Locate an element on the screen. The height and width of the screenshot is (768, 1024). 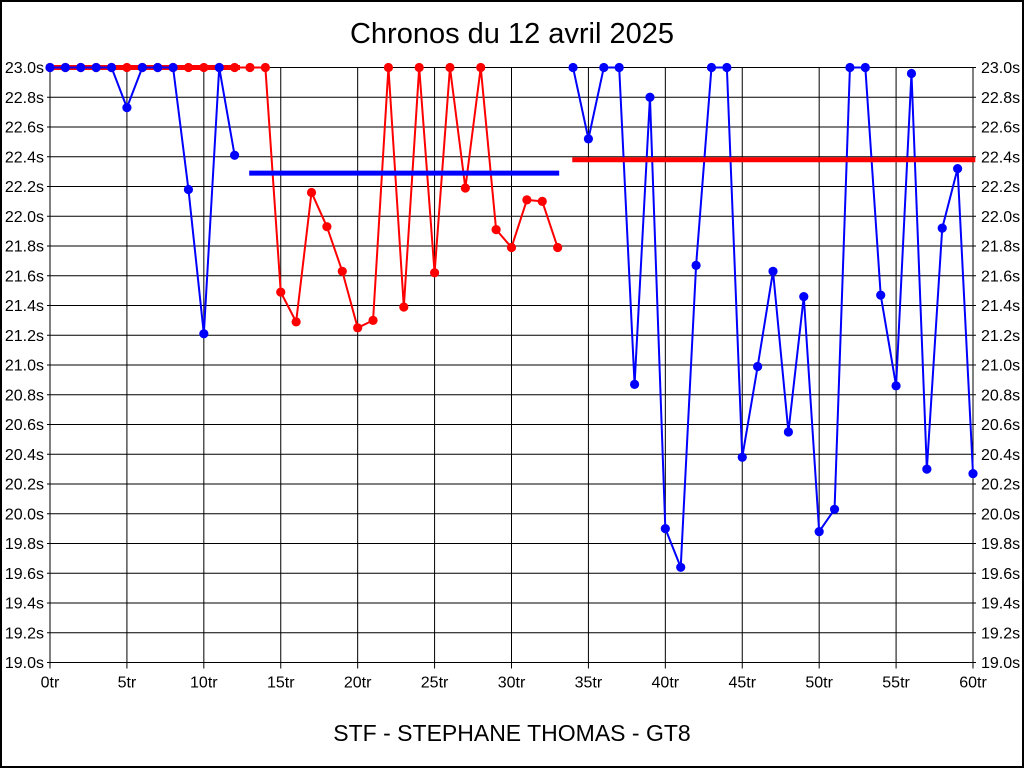
x-tick-label: 35tr is located at coordinates (589, 683).